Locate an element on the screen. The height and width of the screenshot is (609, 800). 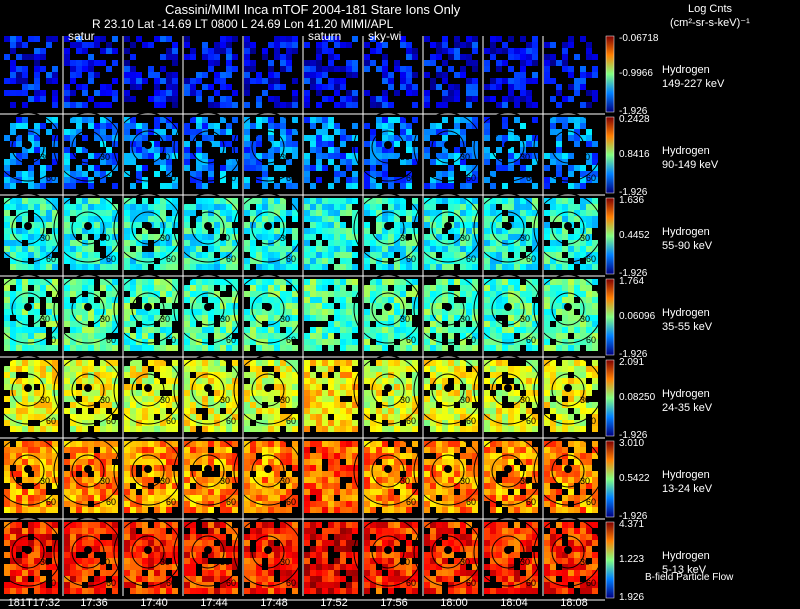
column-tag: saturn is located at coordinates (325, 36).